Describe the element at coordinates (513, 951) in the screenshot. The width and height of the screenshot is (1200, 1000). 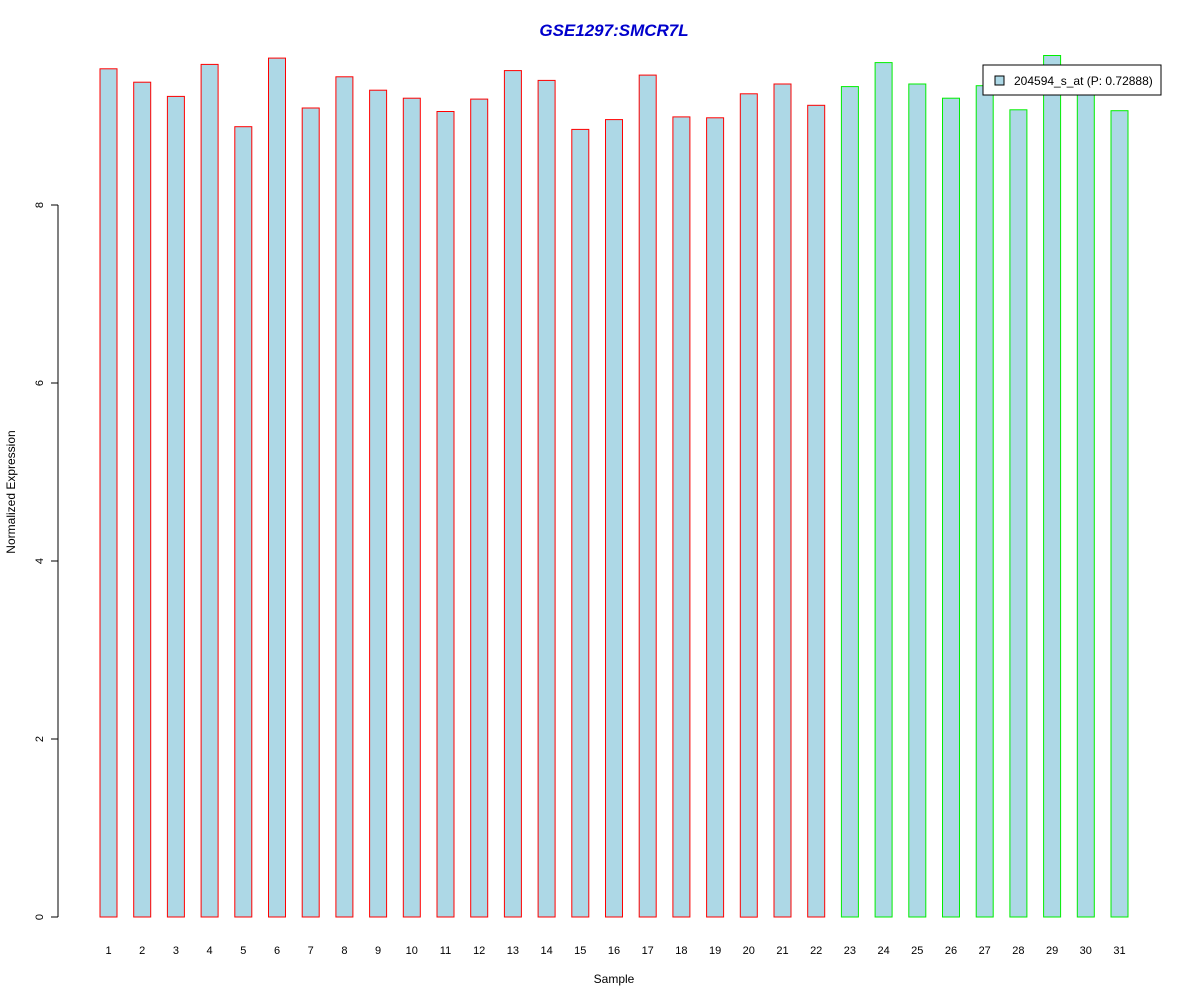
I see `x-tick-label: 13` at that location.